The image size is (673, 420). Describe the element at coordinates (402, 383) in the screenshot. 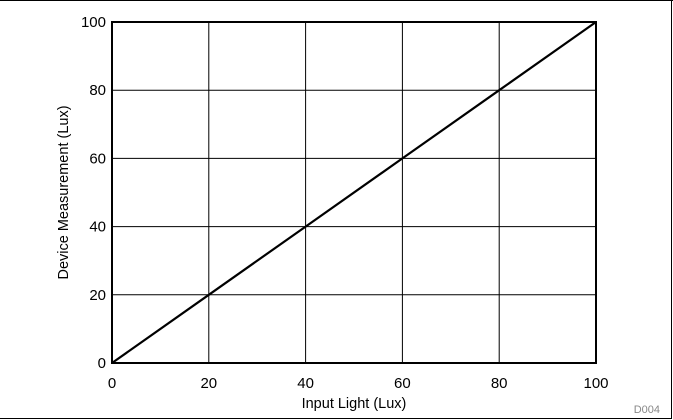

I see `x-tick-label-3: 60` at that location.